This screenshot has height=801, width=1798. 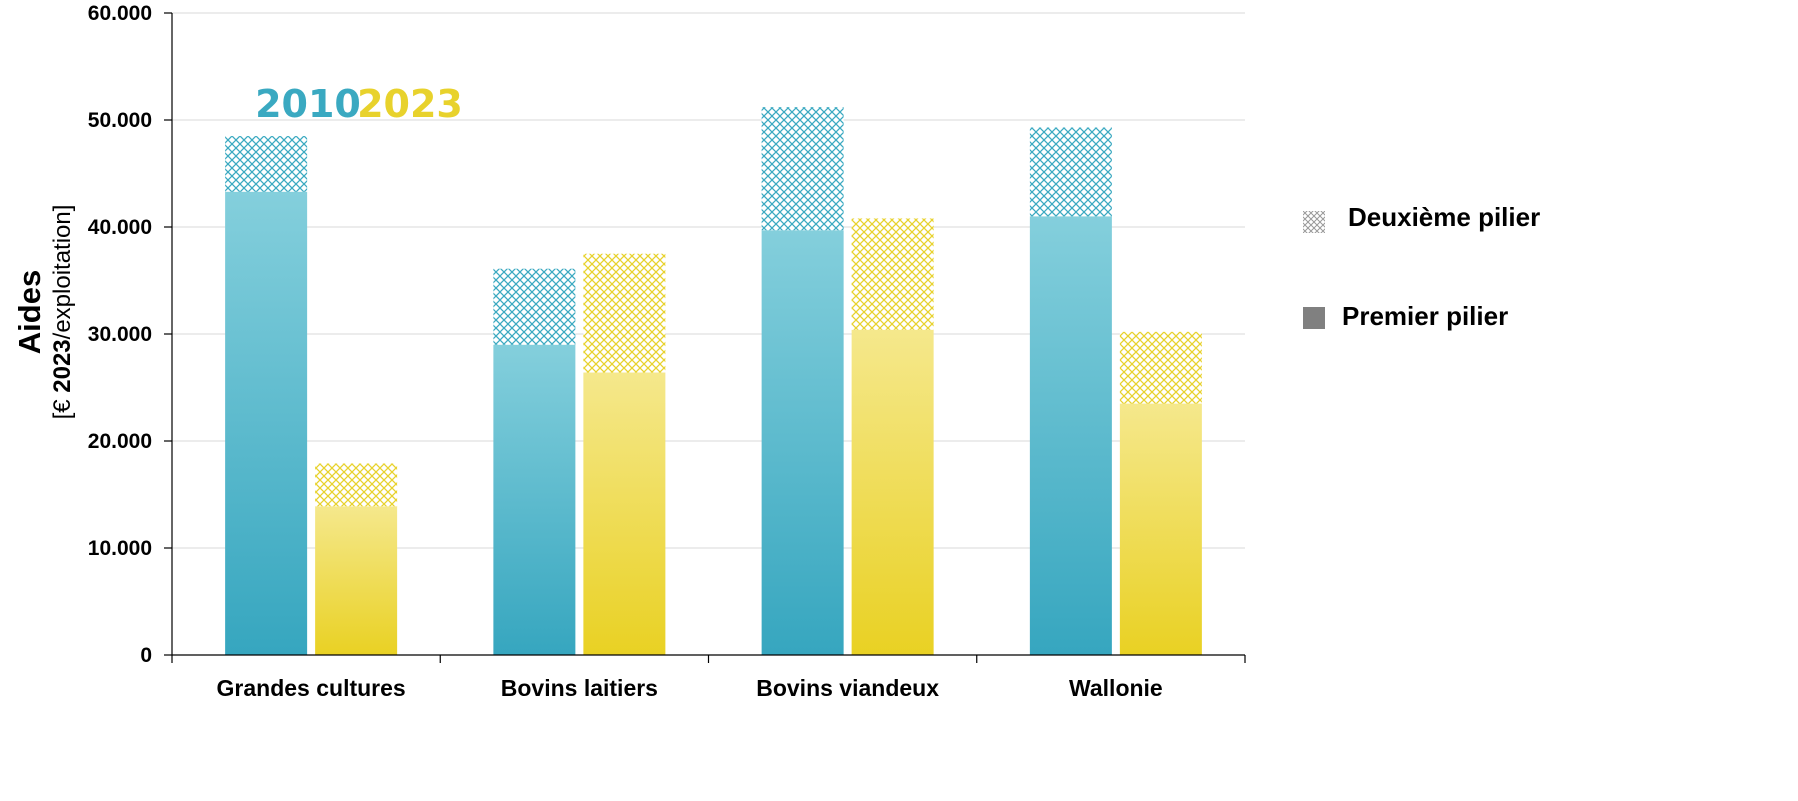 I want to click on category-label-bovins-viandeux: Bovins viandeux, so click(x=847, y=688).